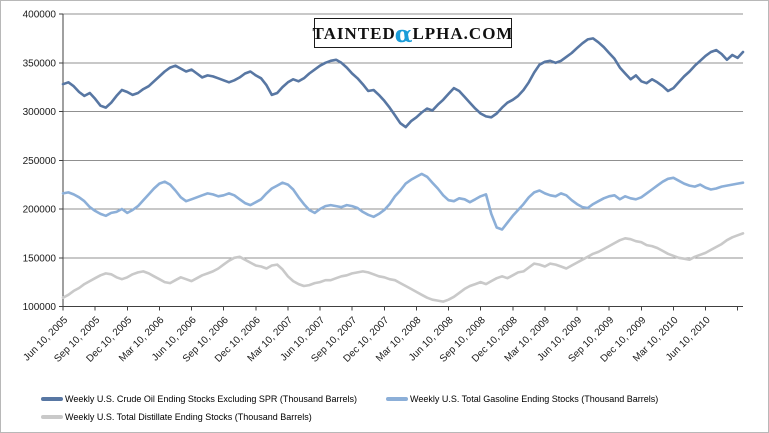  What do you see at coordinates (40, 112) in the screenshot?
I see `y-tick-label-300000: 300000` at bounding box center [40, 112].